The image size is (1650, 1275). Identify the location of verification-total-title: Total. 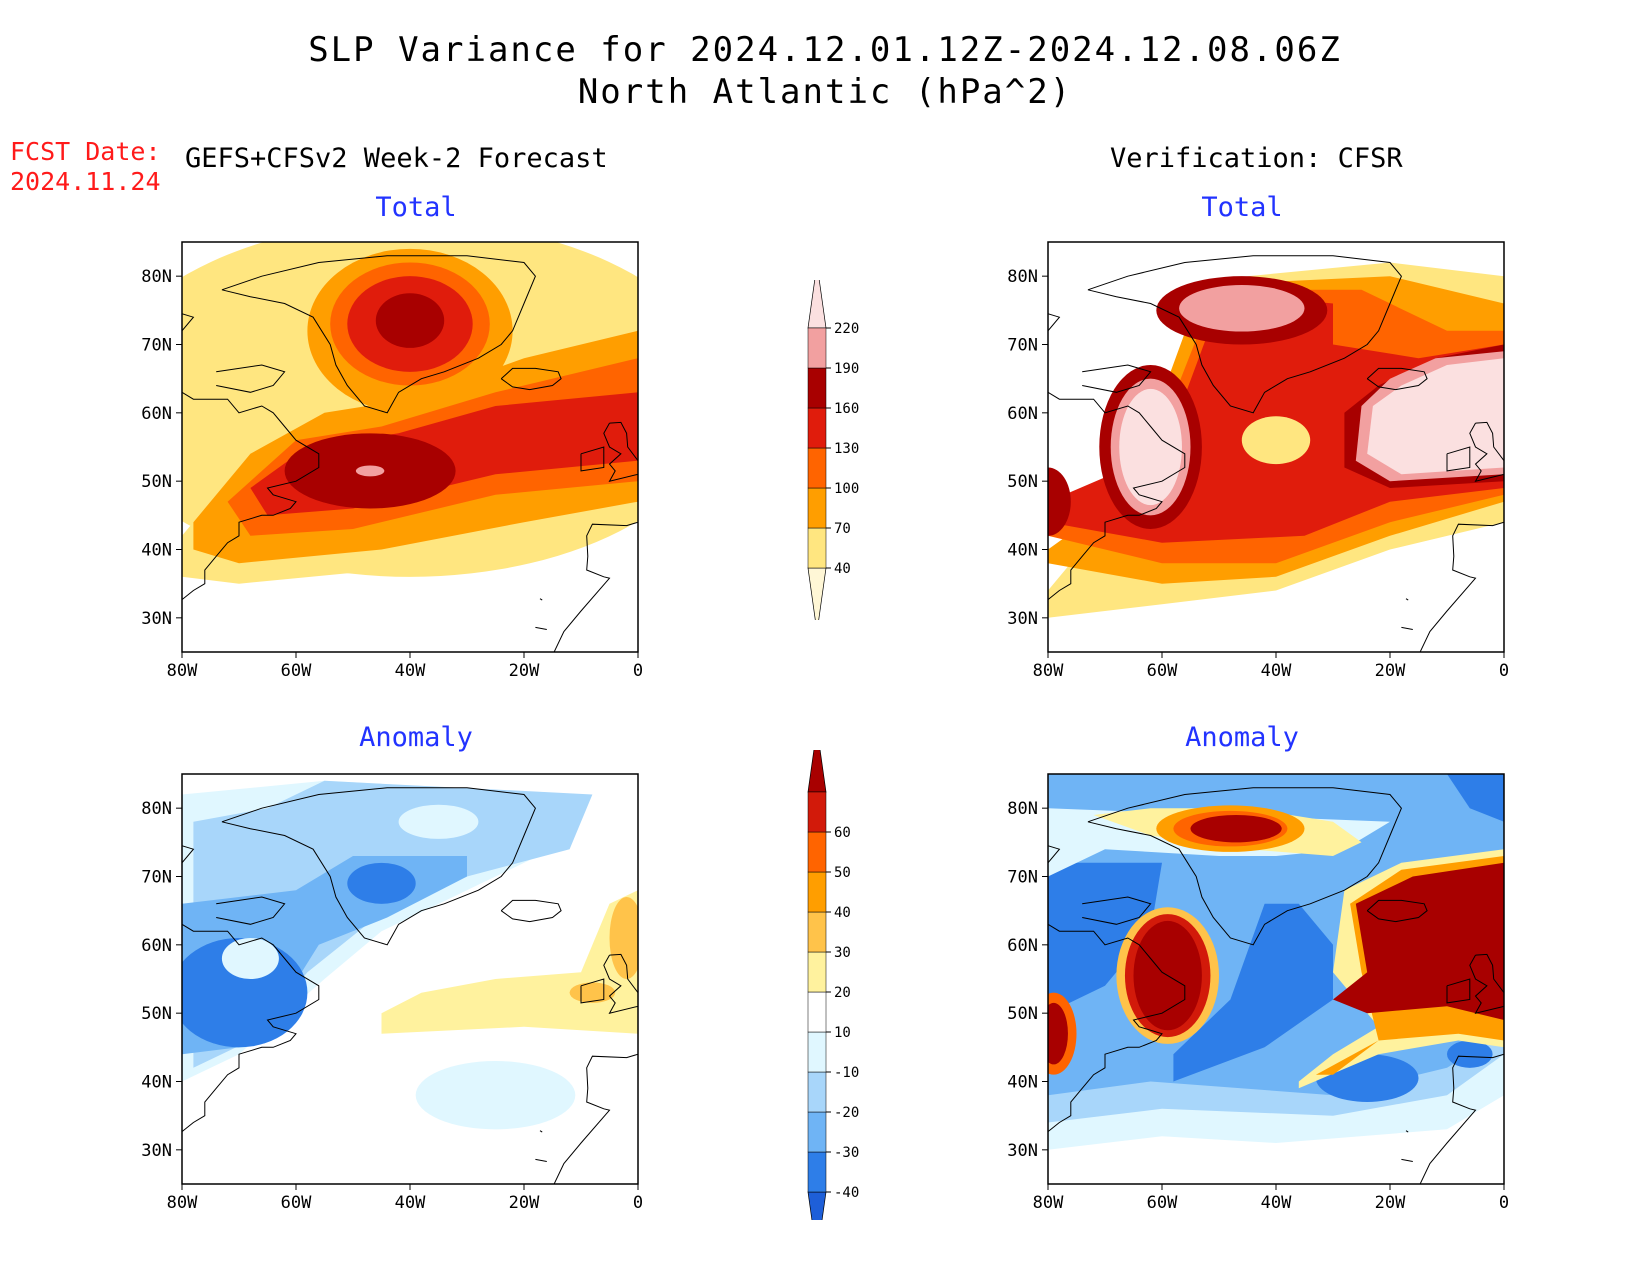
(1242, 207).